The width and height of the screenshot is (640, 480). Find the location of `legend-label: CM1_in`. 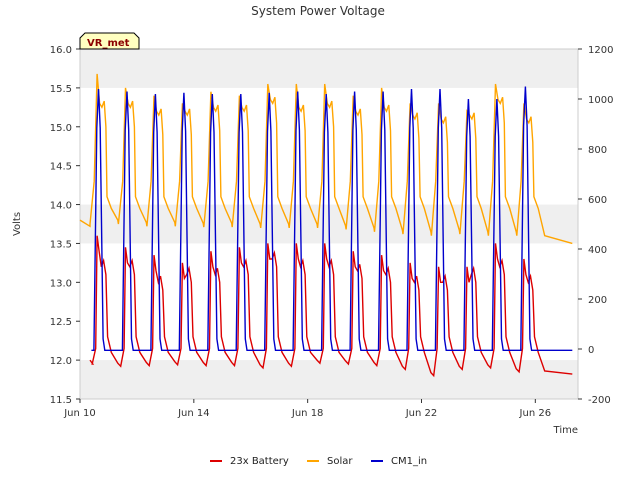

legend-label: CM1_in is located at coordinates (409, 461).